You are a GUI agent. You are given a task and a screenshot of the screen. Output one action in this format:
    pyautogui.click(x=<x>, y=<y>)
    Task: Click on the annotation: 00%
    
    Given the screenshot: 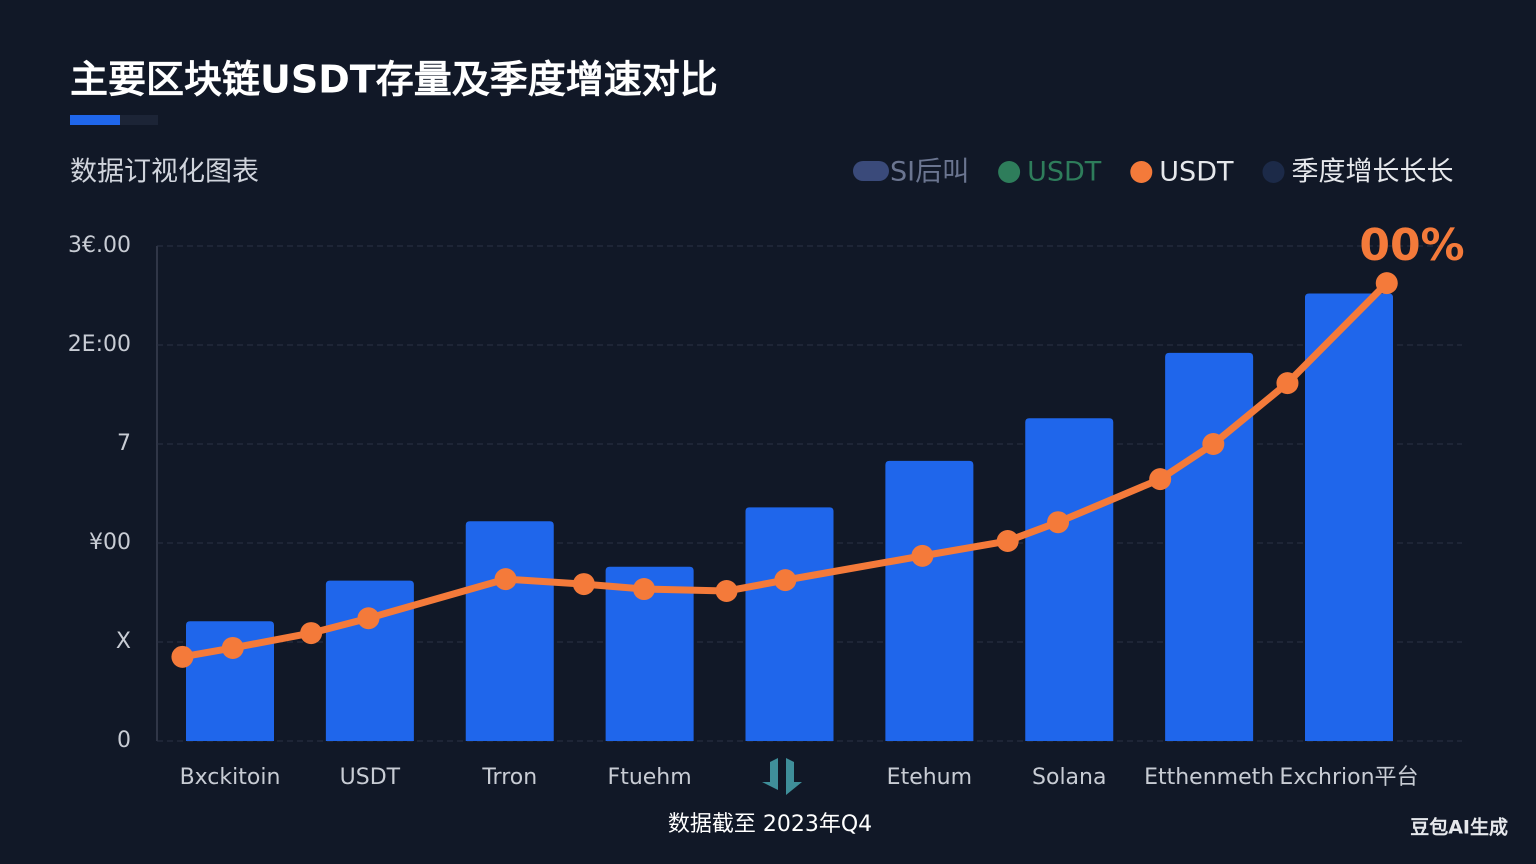 What is the action you would take?
    pyautogui.click(x=1411, y=245)
    